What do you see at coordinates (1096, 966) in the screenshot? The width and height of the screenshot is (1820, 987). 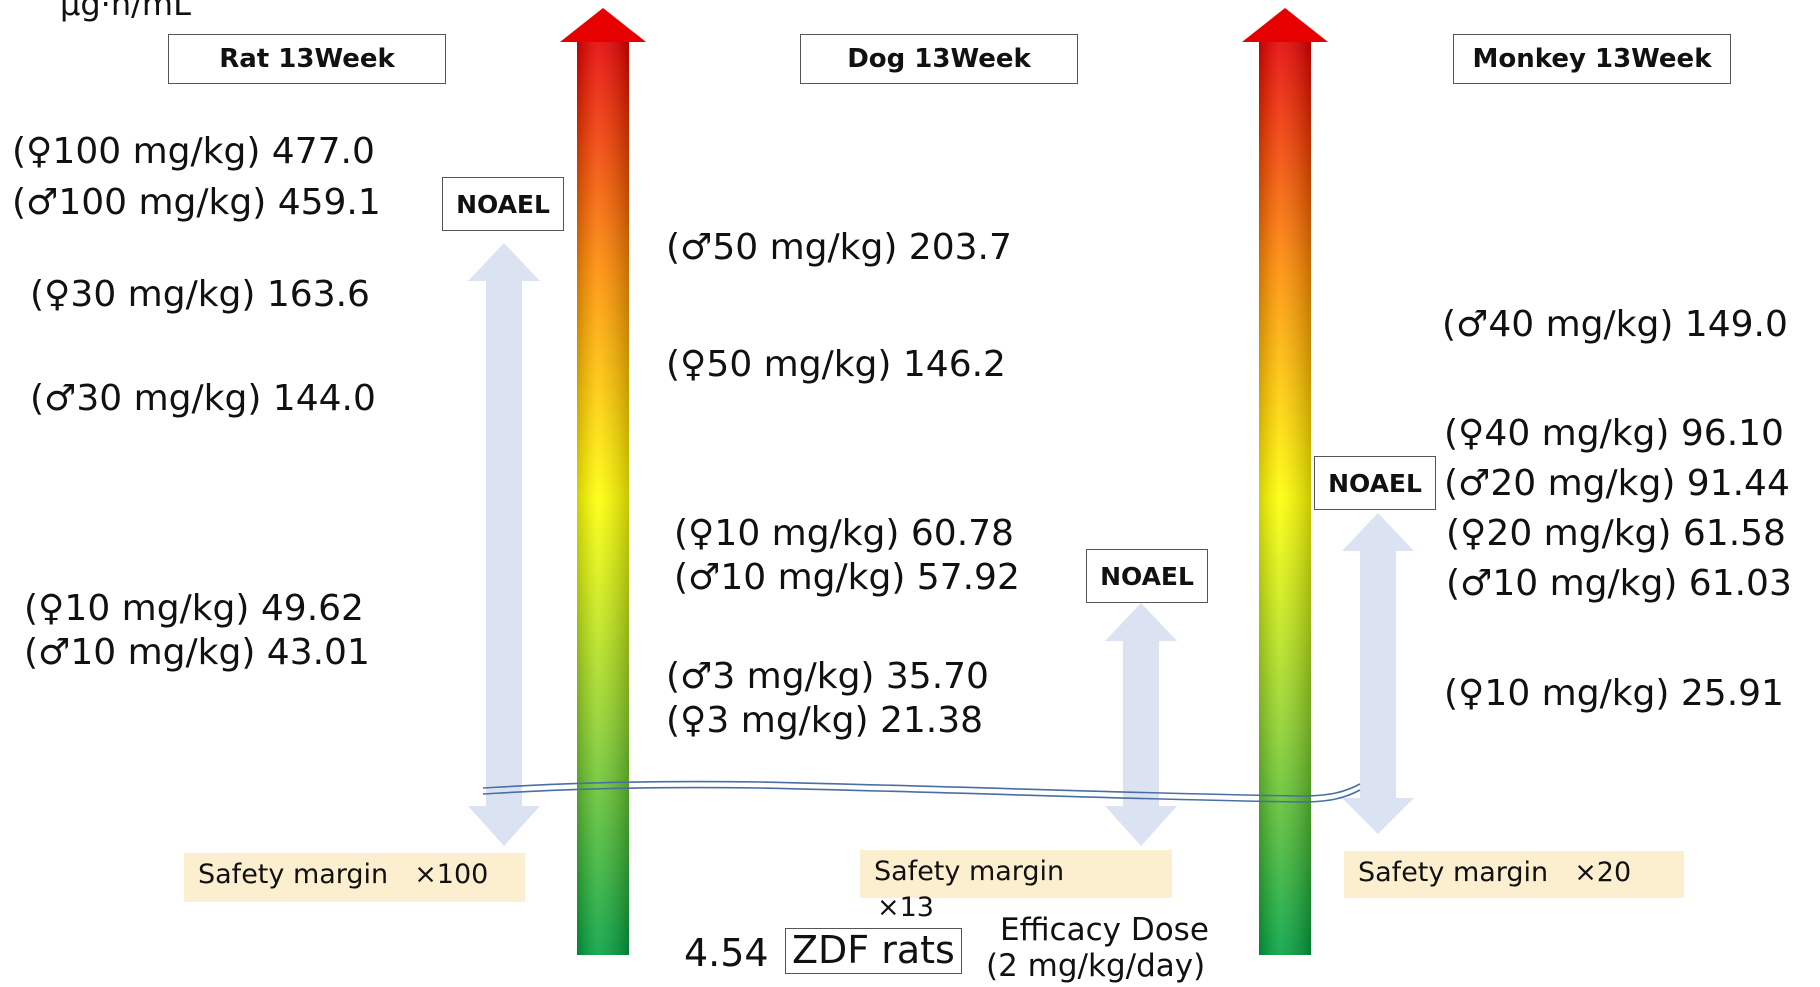 I see `efficacy-dose-value: (2 mg/kg/day)` at bounding box center [1096, 966].